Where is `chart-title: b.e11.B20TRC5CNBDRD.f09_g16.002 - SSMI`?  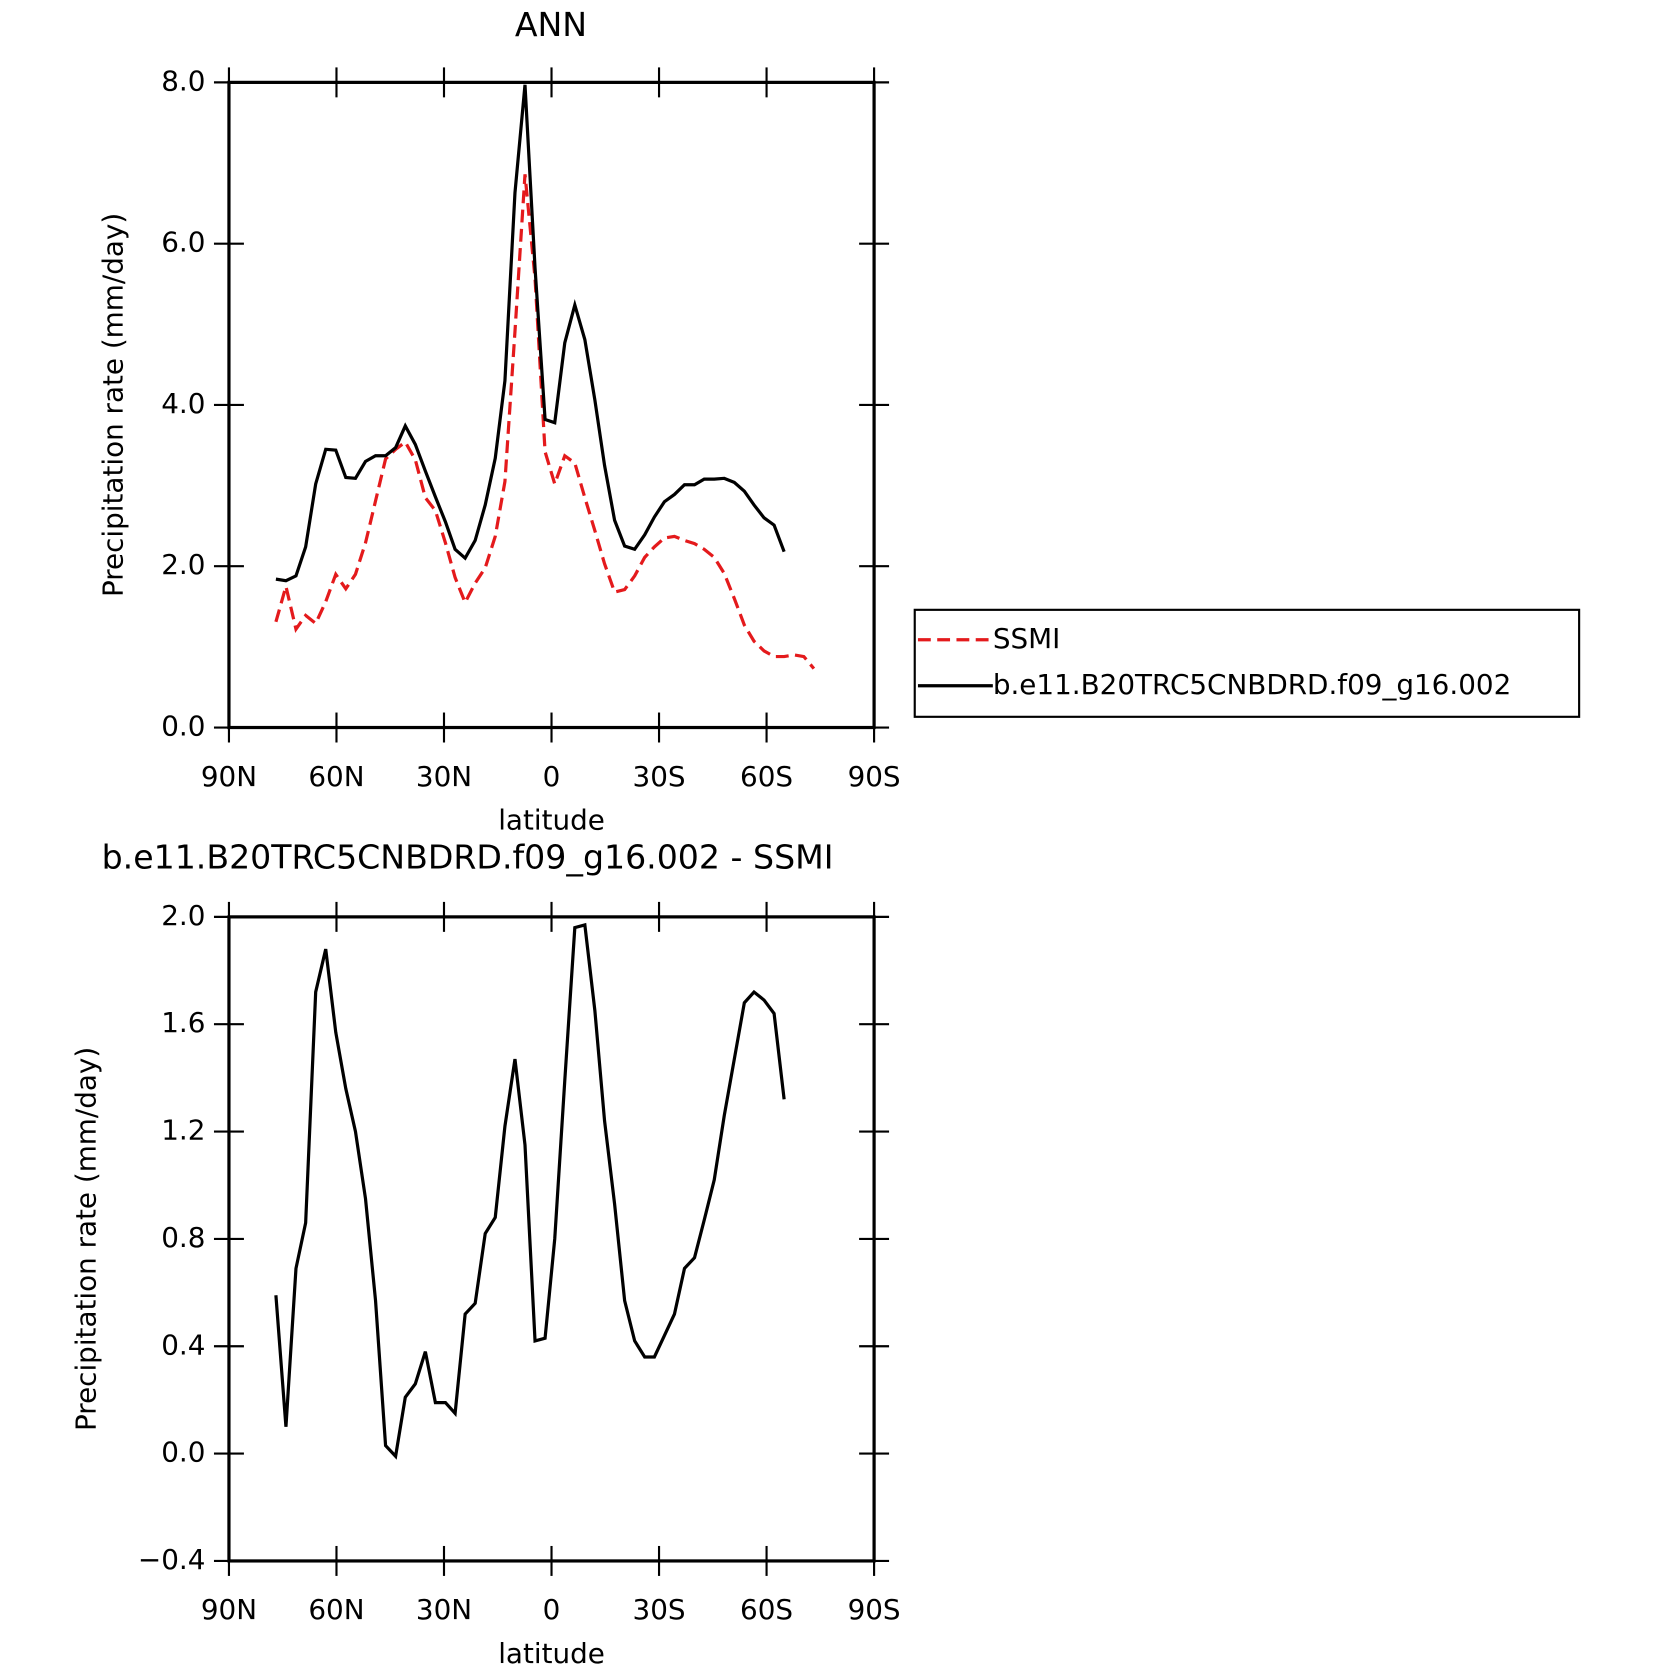
chart-title: b.e11.B20TRC5CNBDRD.f09_g16.002 - SSMI is located at coordinates (468, 857).